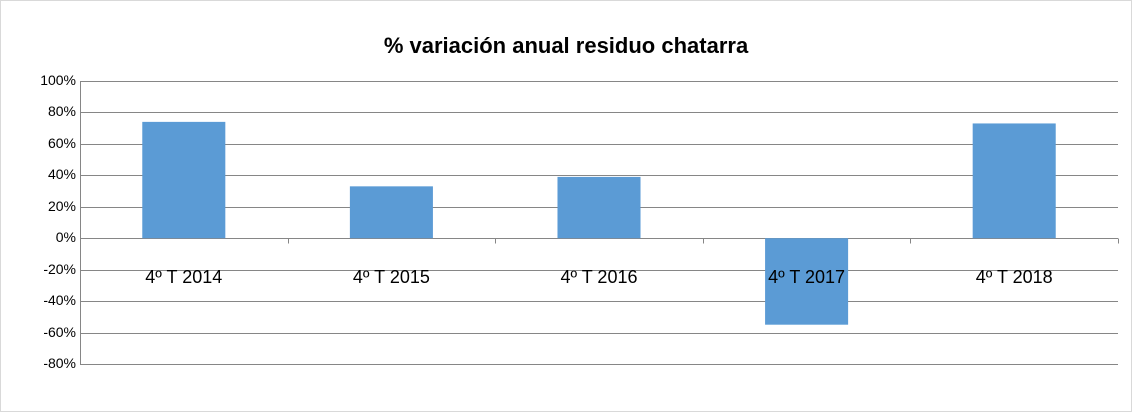  I want to click on x-tick-label: 4º T 2017, so click(806, 277).